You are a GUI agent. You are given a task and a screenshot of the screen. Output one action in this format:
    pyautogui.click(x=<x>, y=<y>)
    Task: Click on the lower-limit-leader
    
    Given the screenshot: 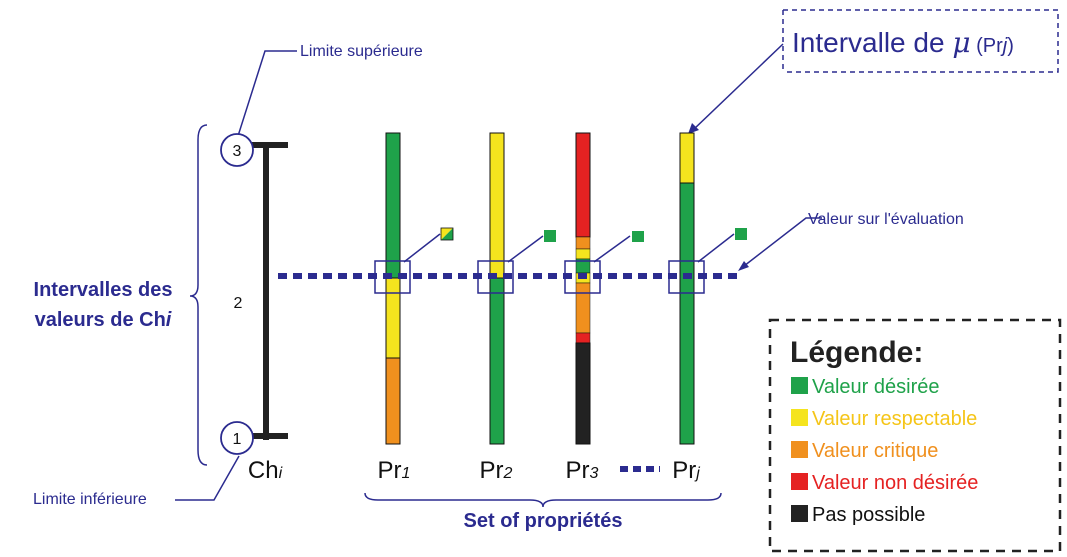 What is the action you would take?
    pyautogui.click(x=207, y=478)
    